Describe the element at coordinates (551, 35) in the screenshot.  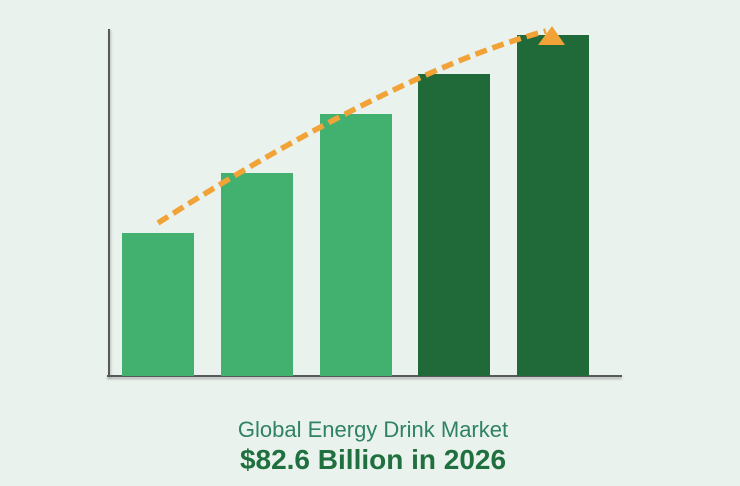
I see `arrow-up-icon` at that location.